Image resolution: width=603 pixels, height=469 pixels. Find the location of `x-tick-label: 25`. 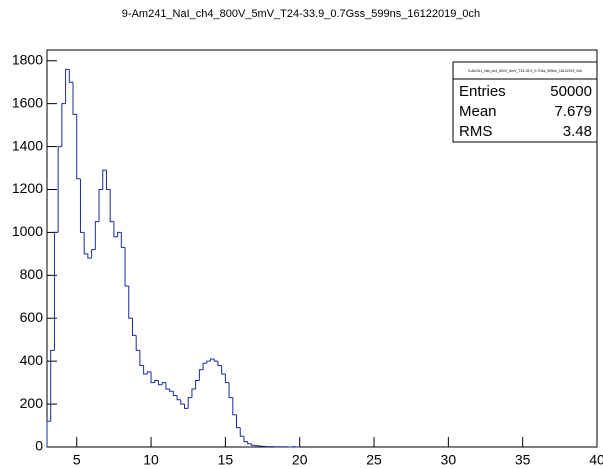

x-tick-label: 25 is located at coordinates (374, 460).